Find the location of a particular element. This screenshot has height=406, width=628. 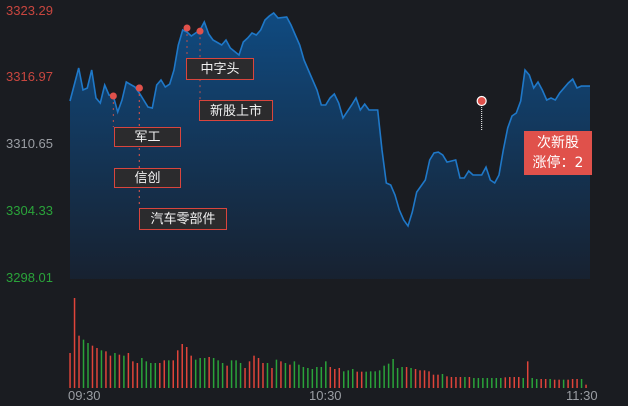

y-tick-label: 3298.01 is located at coordinates (29, 277).